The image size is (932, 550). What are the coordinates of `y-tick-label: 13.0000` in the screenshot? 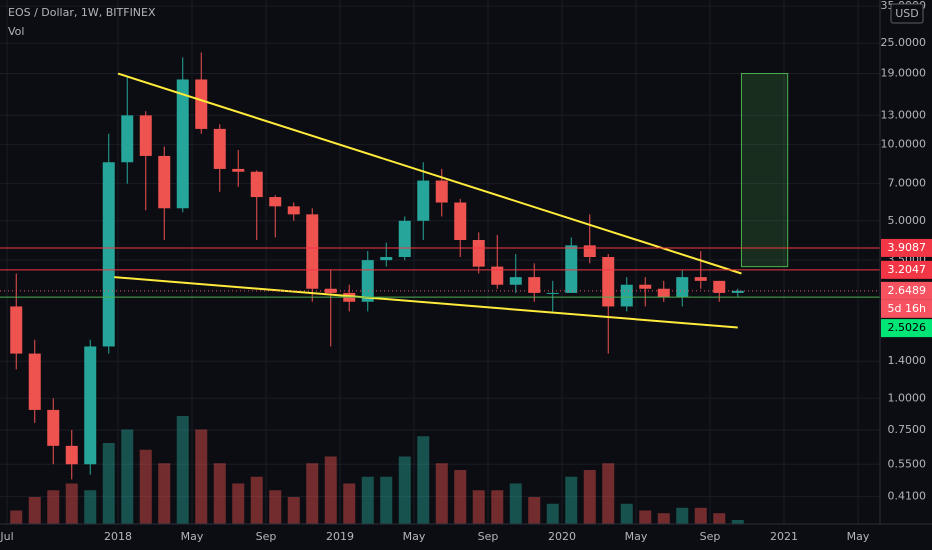 It's located at (904, 114).